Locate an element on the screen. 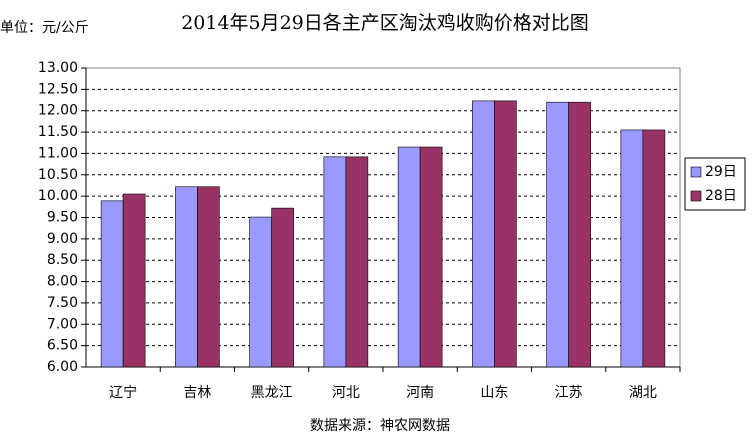  unit-label: 单位：元/公斤 is located at coordinates (44, 28).